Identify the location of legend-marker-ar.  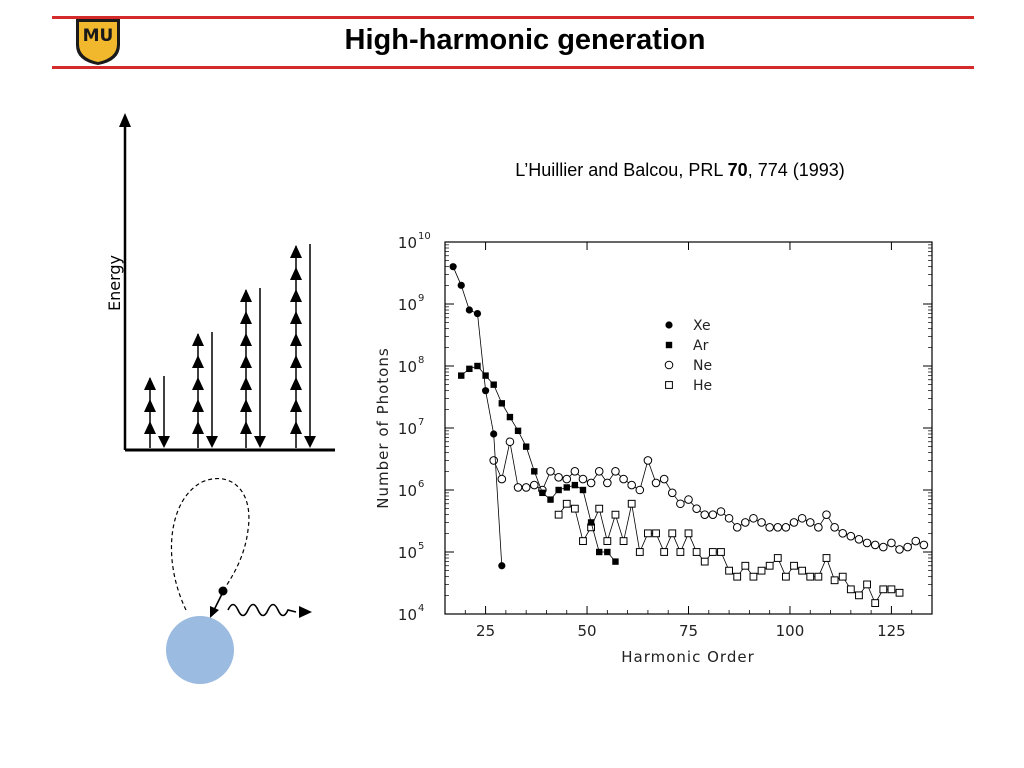
(669, 345).